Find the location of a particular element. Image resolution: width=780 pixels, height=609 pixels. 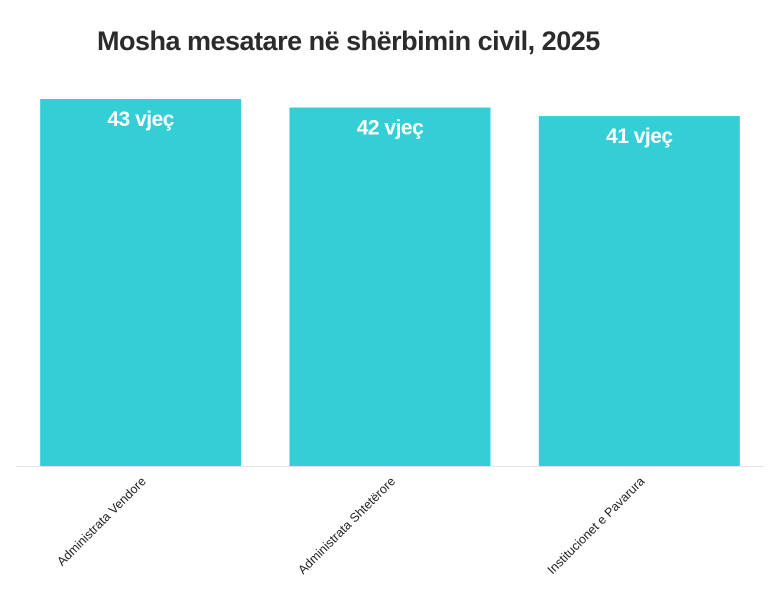

bar-value-label-1: 43 vjeç is located at coordinates (140, 119).